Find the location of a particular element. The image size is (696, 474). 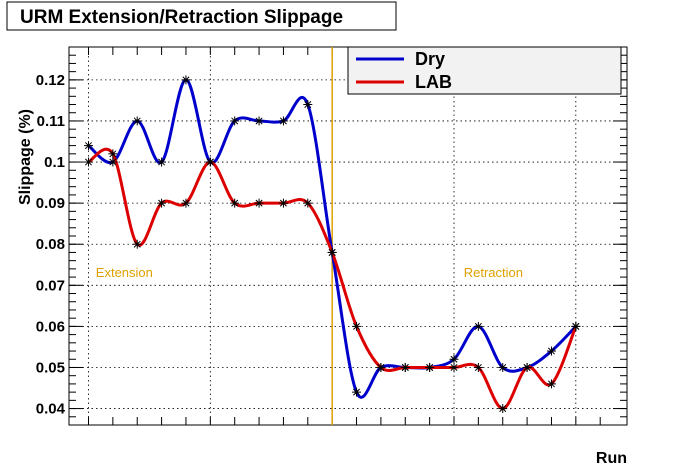

legend-box is located at coordinates (484, 70).